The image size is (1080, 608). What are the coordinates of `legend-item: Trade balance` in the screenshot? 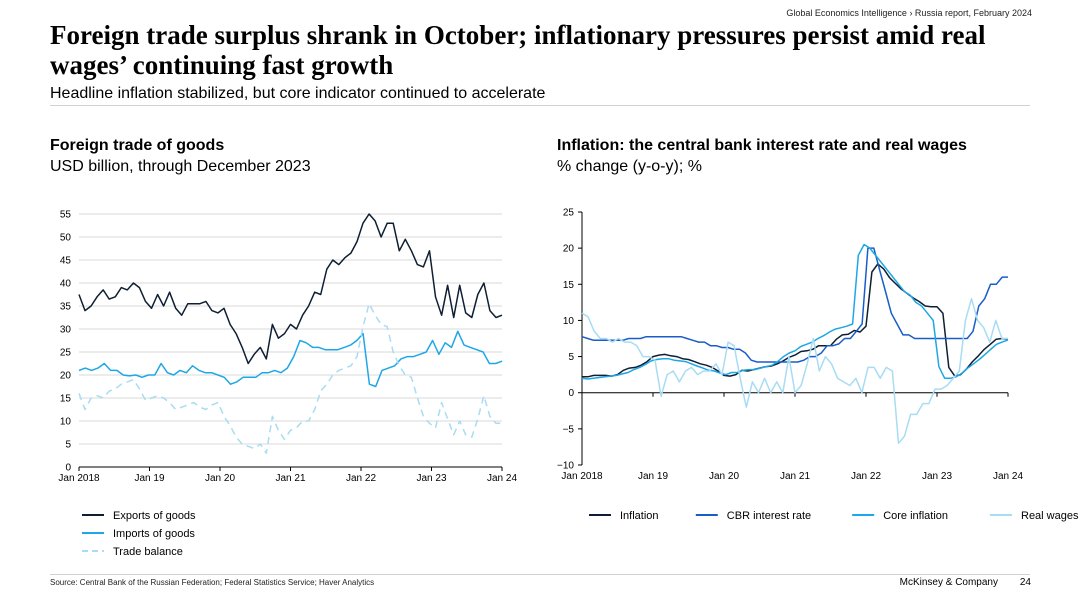 It's located at (132, 552).